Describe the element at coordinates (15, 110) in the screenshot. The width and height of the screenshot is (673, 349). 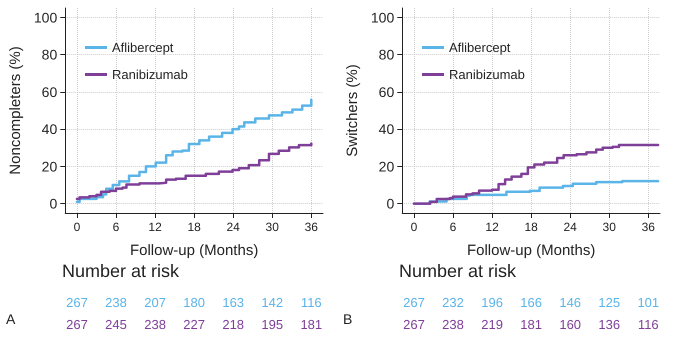
I see `y-axis-title: Noncompleters (%)` at that location.